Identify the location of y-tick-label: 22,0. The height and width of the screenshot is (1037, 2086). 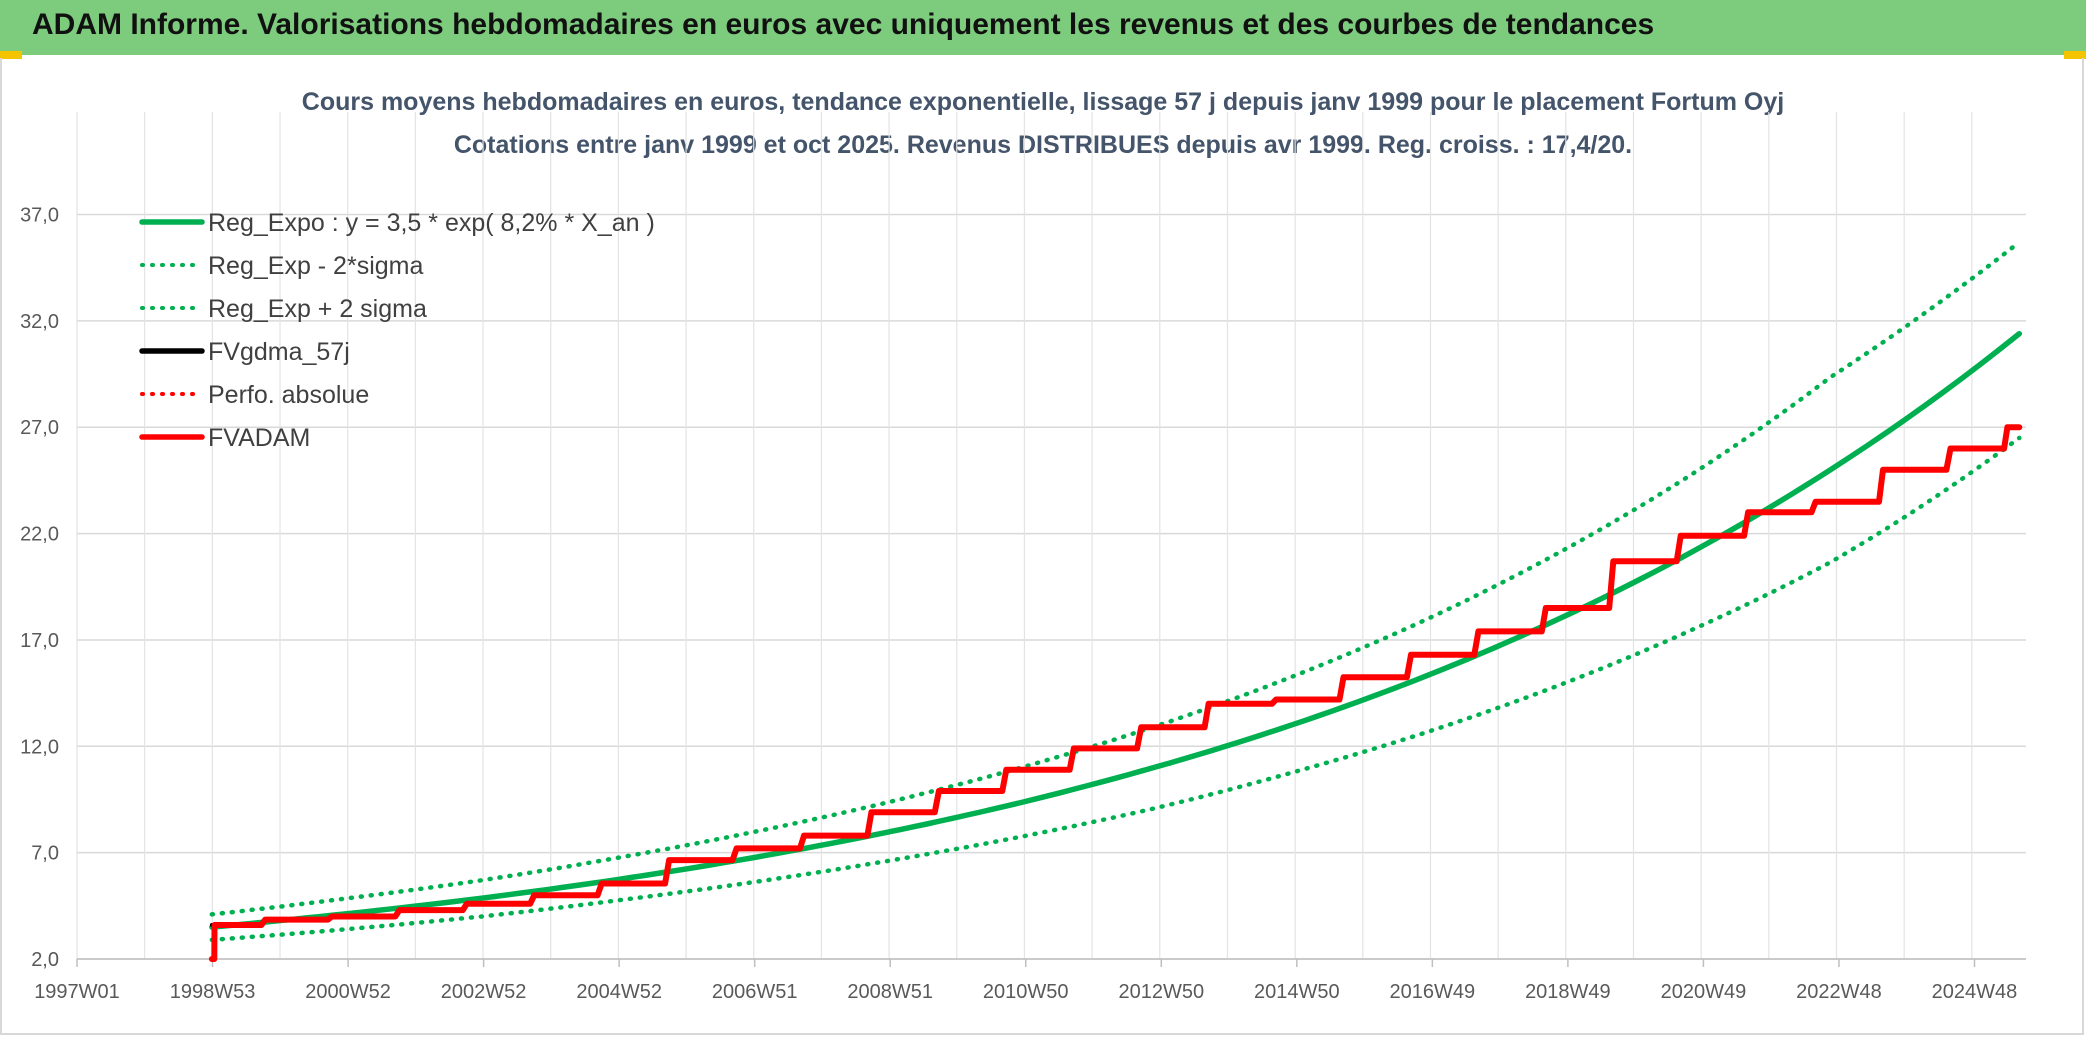
(39, 535).